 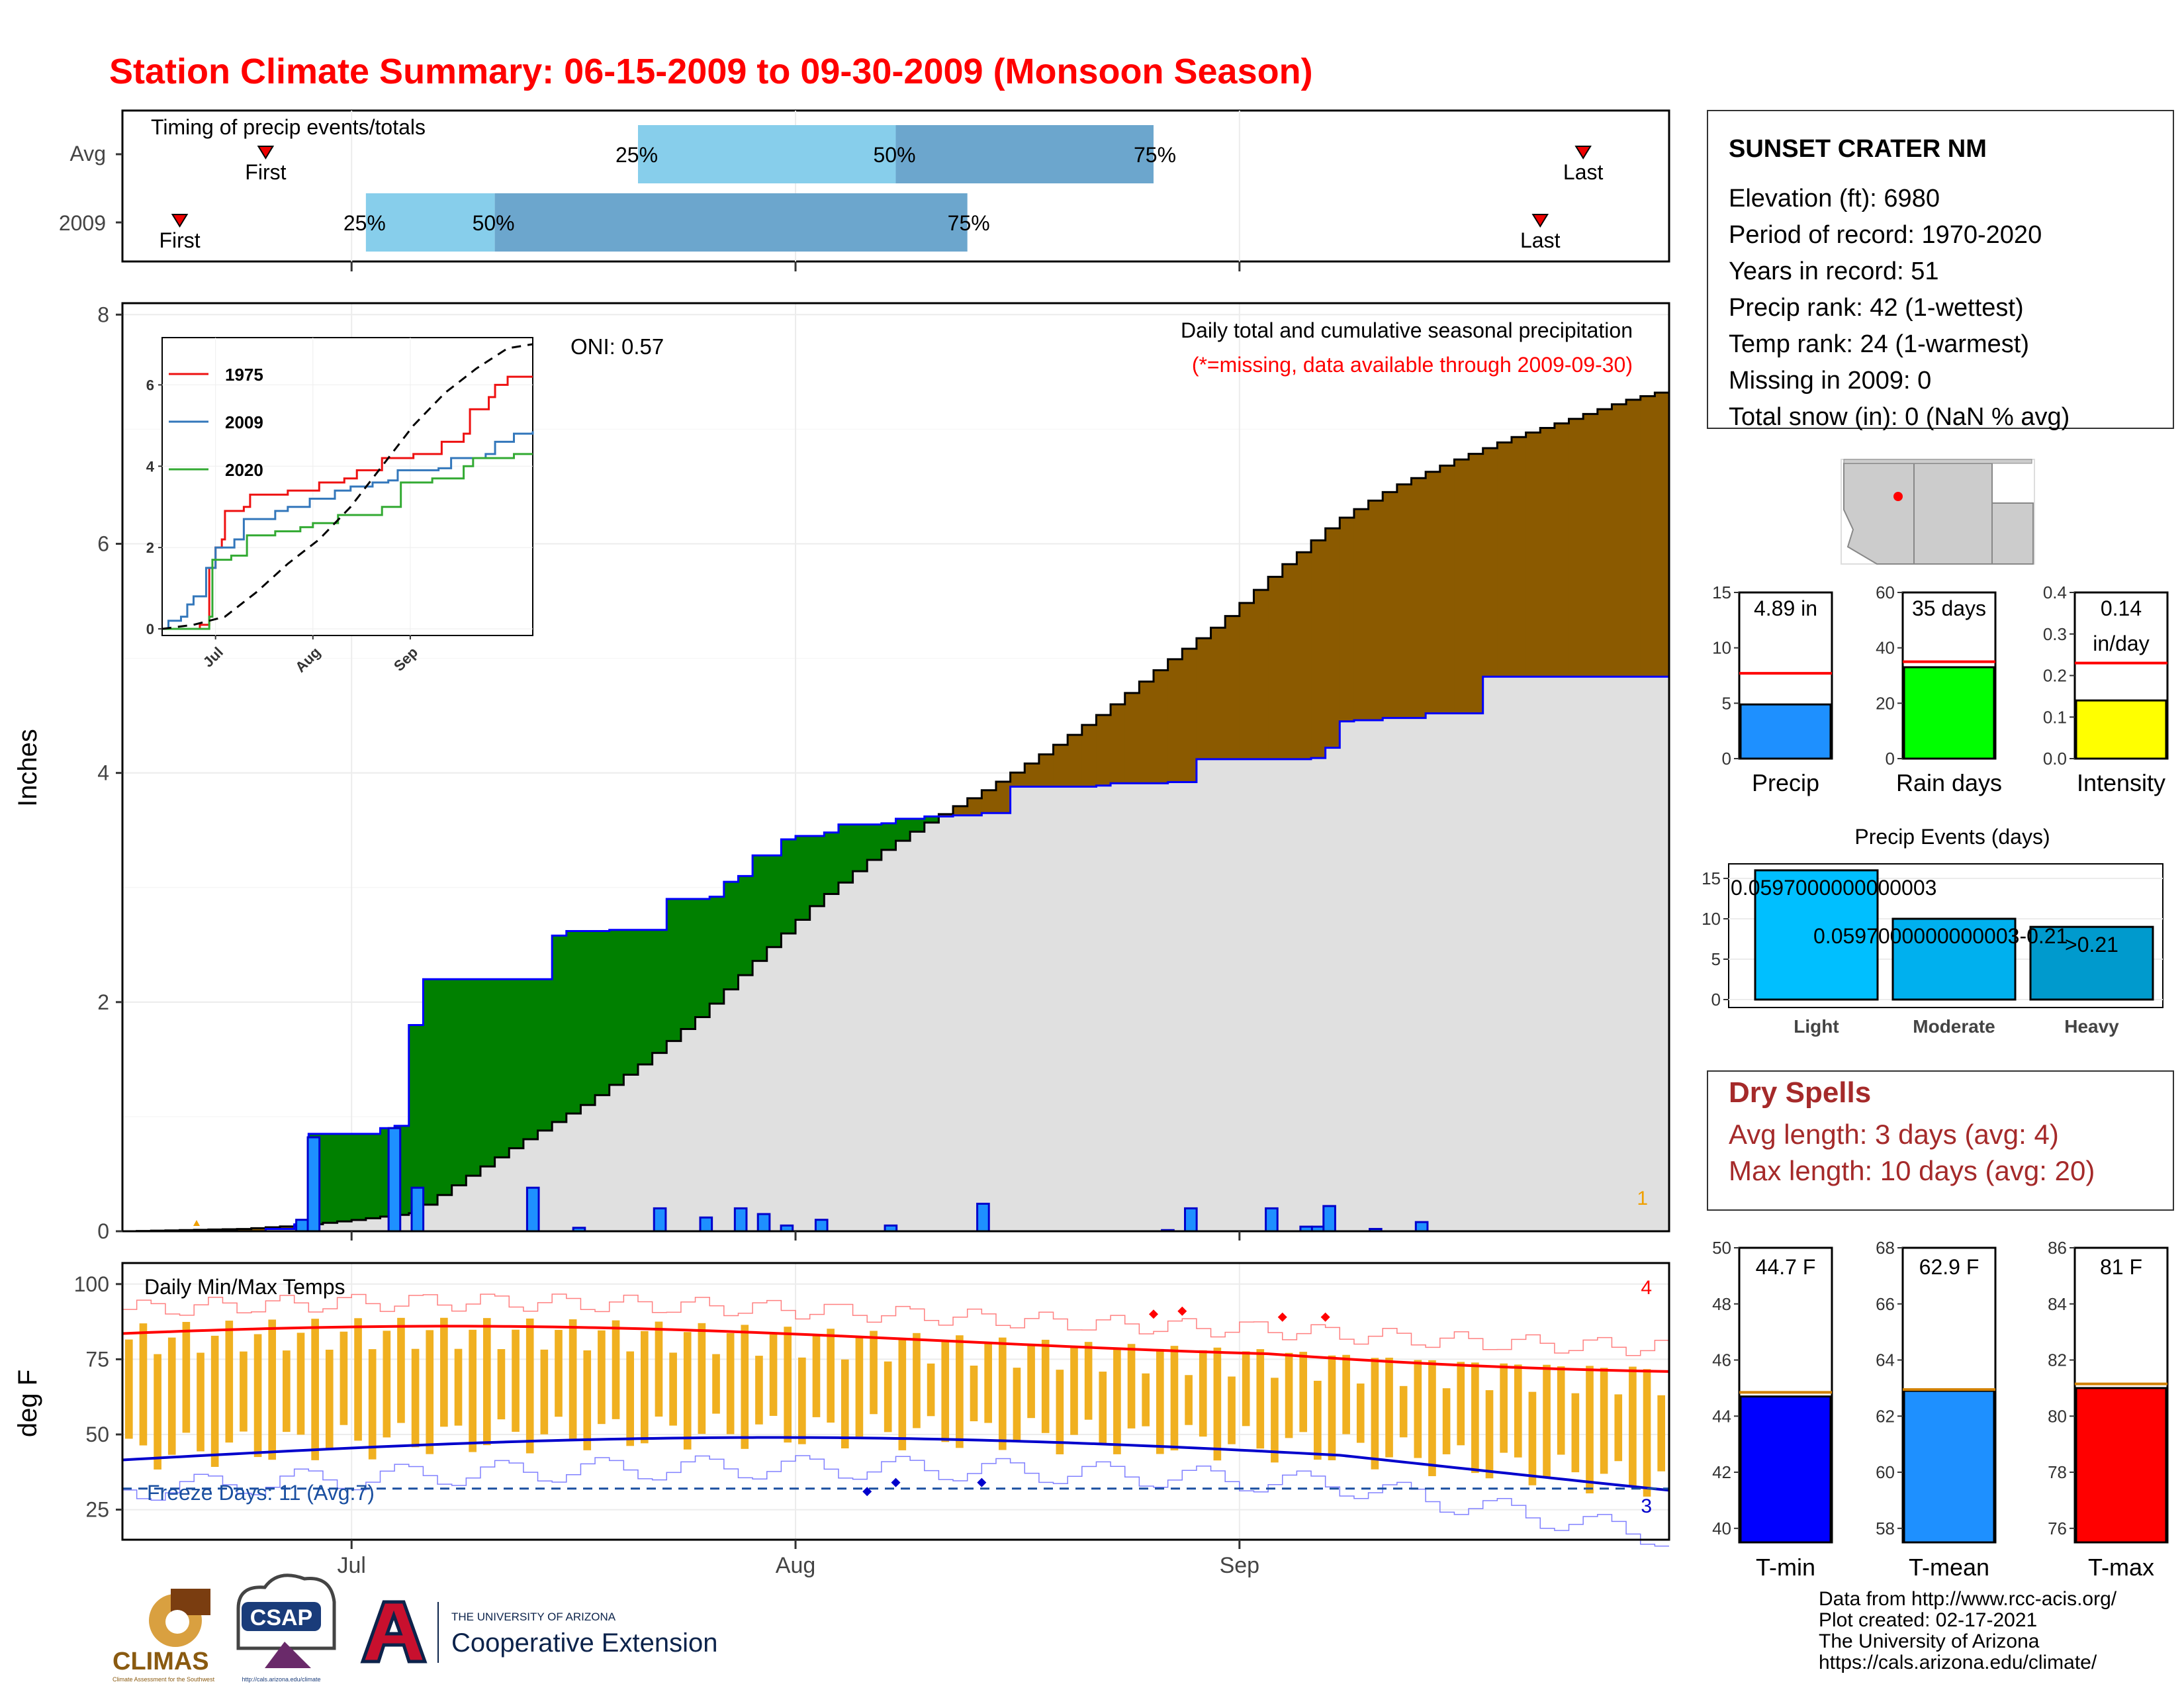 What do you see at coordinates (1898, 496) in the screenshot?
I see `station-location-dot` at bounding box center [1898, 496].